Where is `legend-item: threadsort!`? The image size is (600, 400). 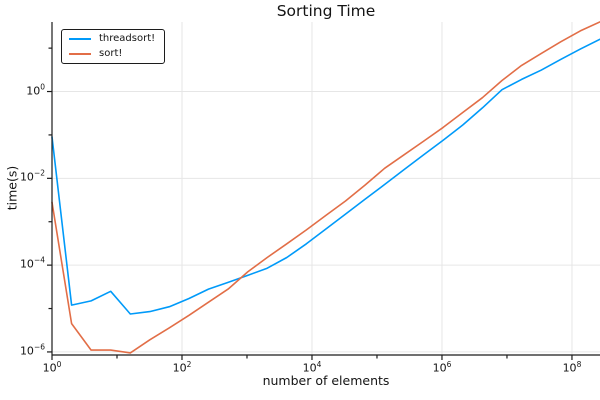
legend-item: threadsort! is located at coordinates (116, 39).